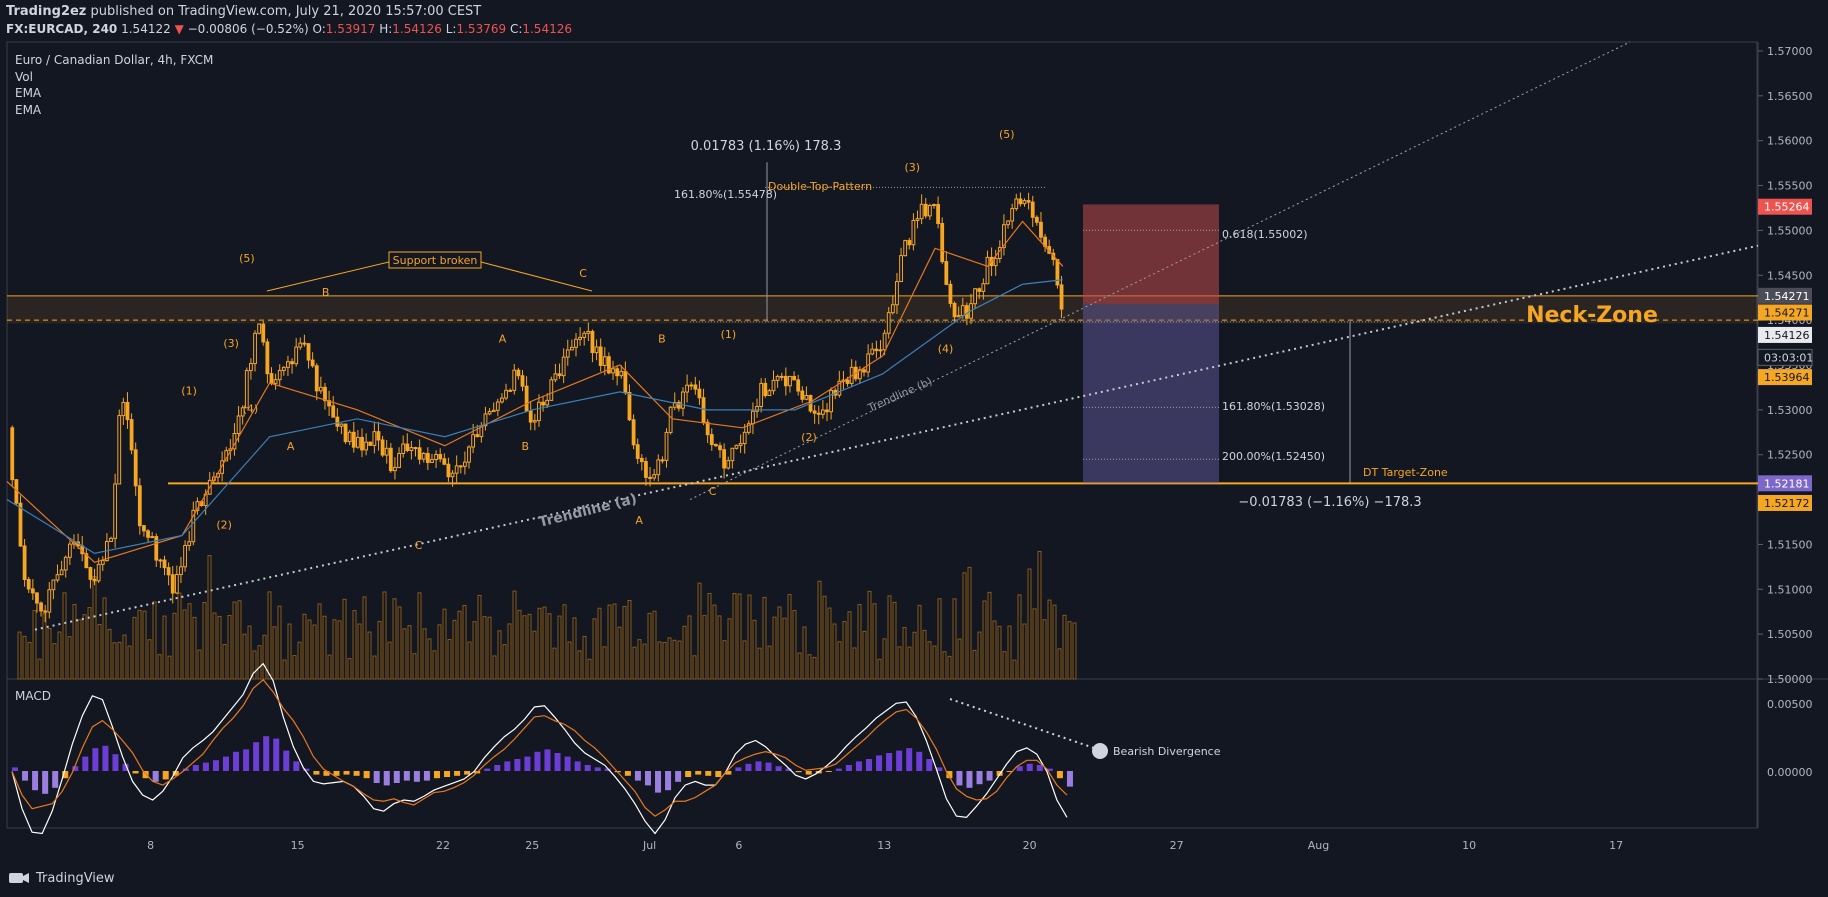  I want to click on publisher-name: Trading2ez, so click(46, 11).